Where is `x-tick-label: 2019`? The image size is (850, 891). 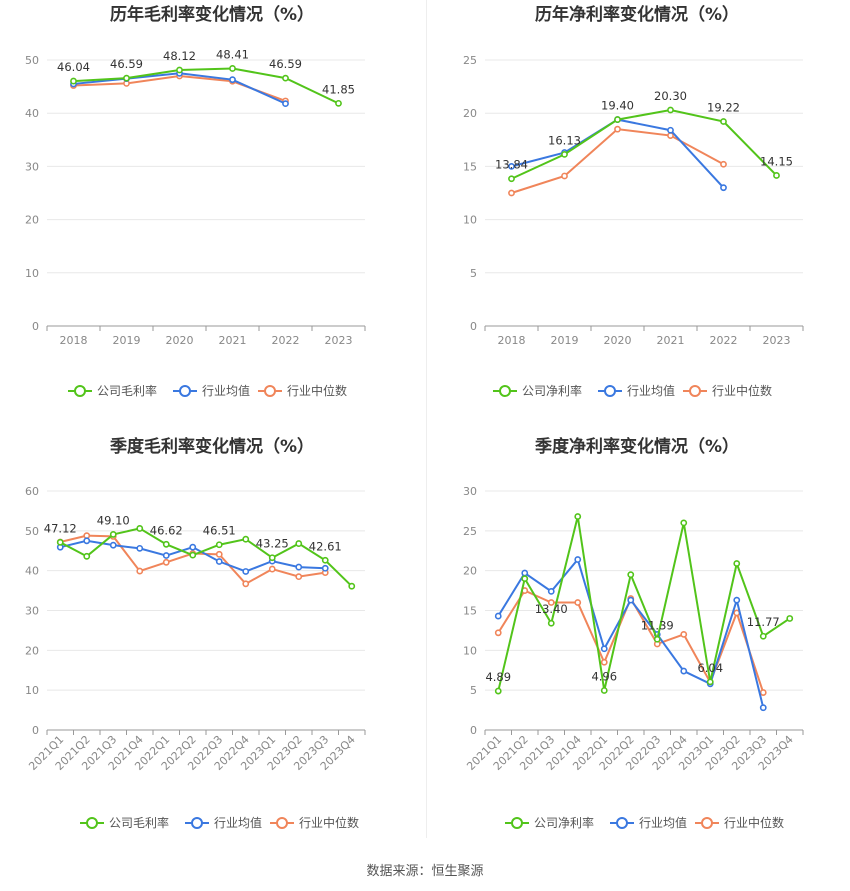
x-tick-label: 2019 is located at coordinates (127, 340).